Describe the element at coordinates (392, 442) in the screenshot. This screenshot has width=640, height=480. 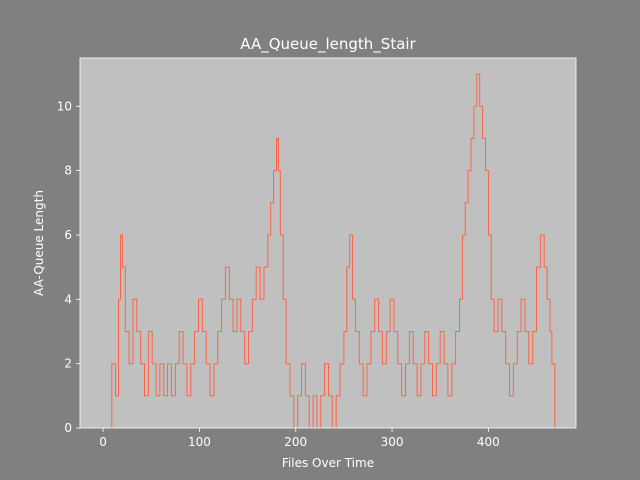
I see `x-tick-label: 300` at that location.